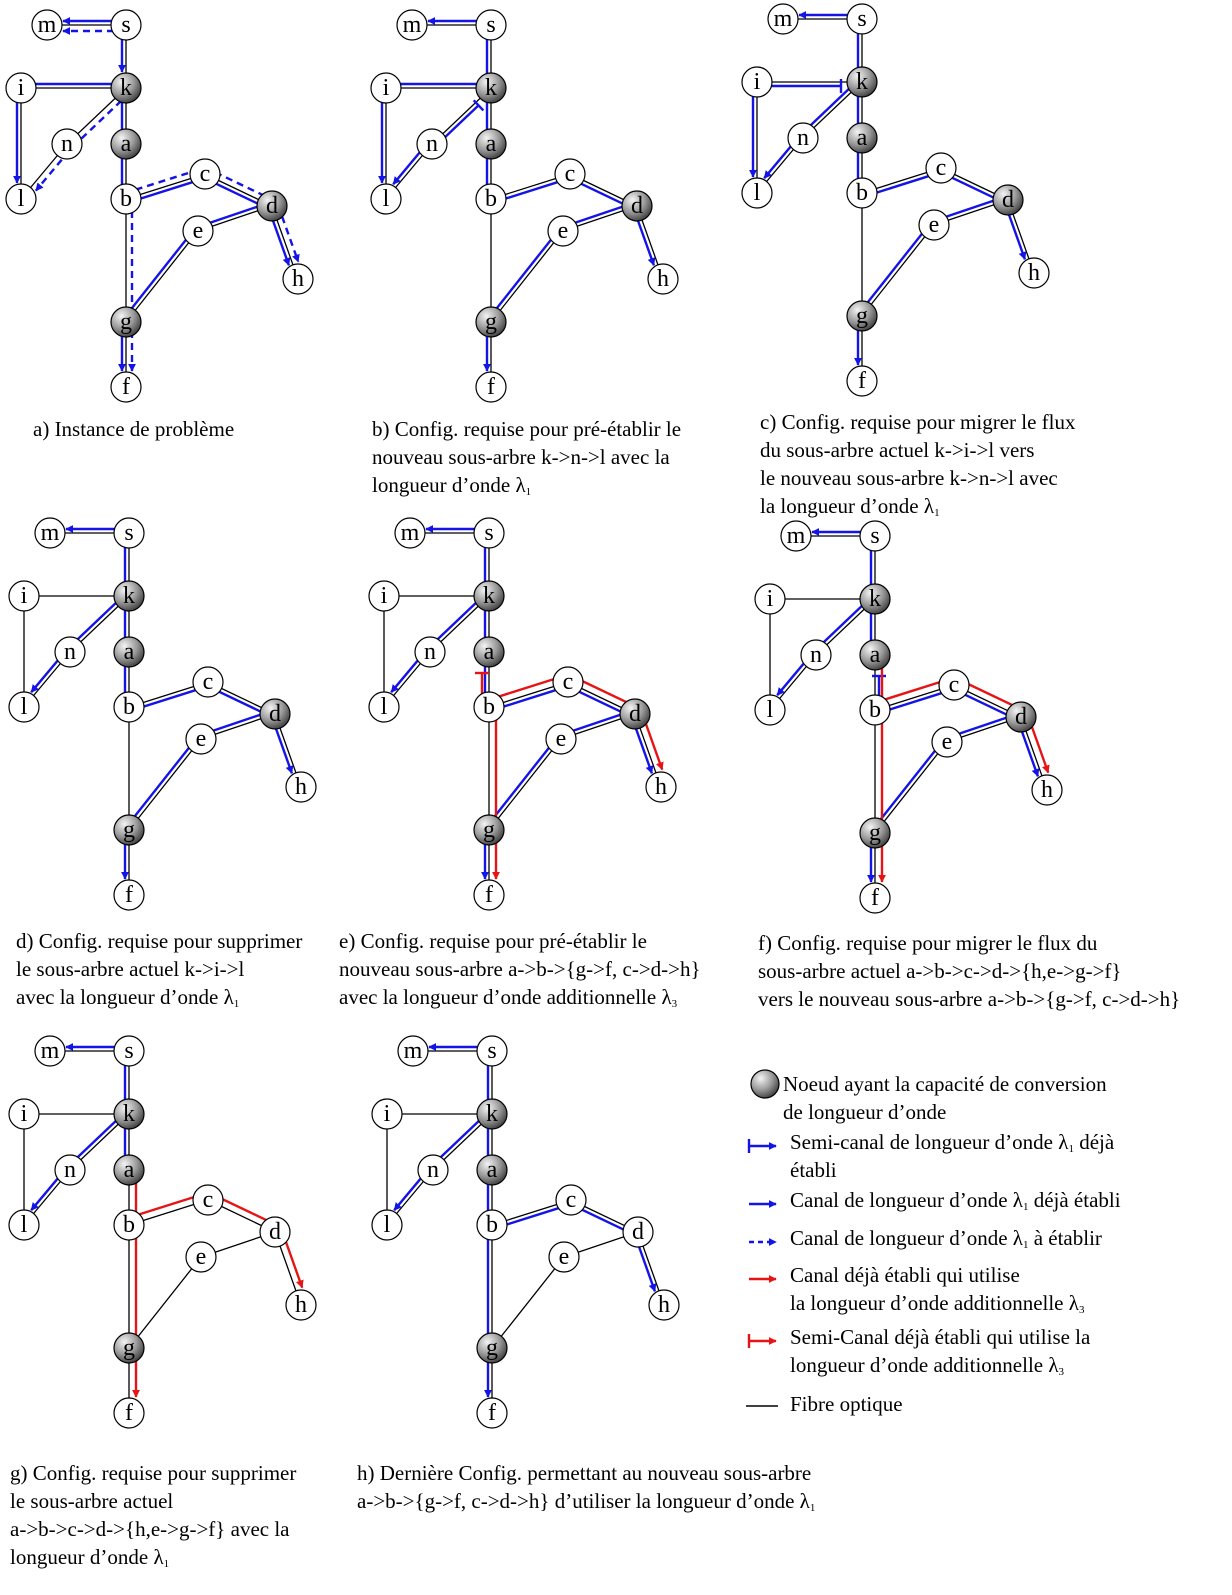  I want to click on caption-line: avec la longueur d’onde λ1, so click(128, 997).